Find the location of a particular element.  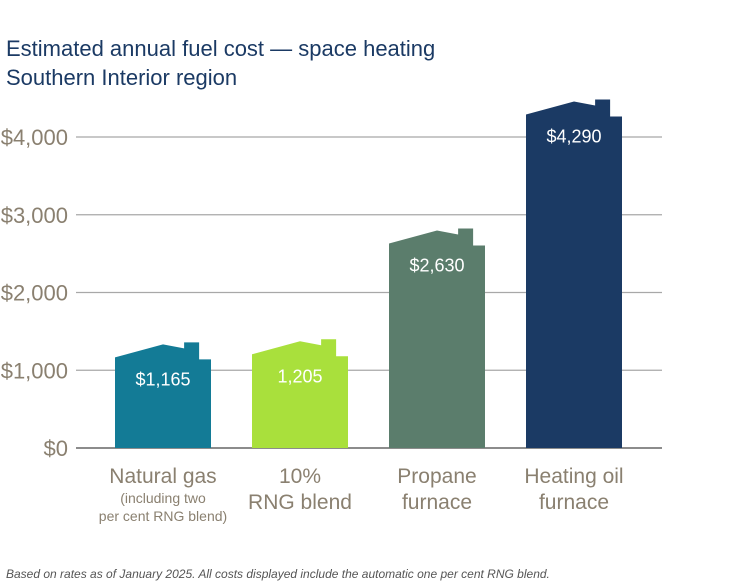

category-label: 10% is located at coordinates (300, 476).